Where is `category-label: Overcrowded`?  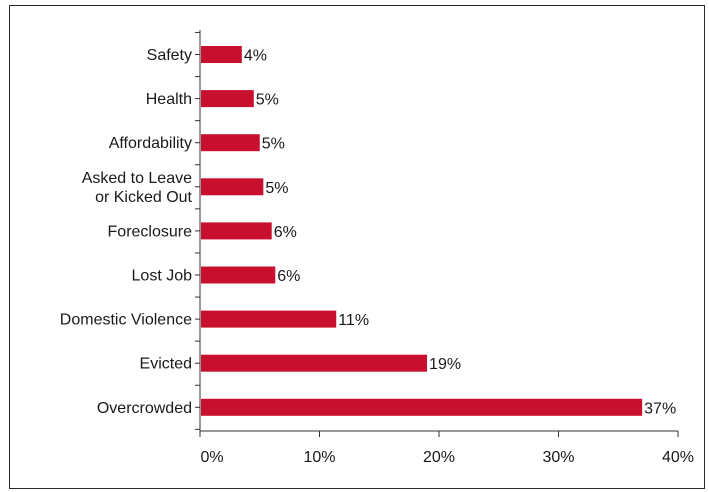 category-label: Overcrowded is located at coordinates (144, 408).